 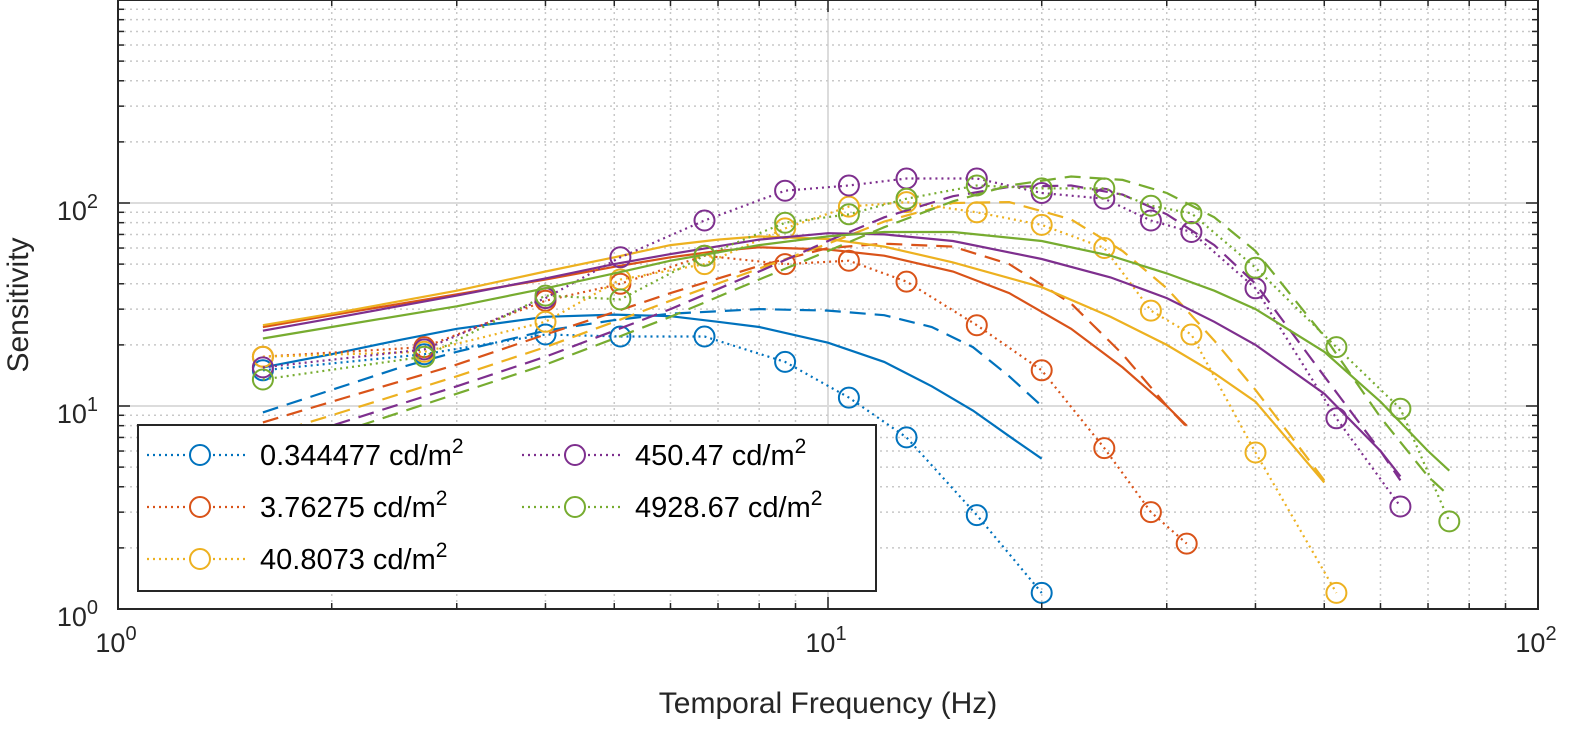 I want to click on legend-label: 40.8073 cd/m2, so click(x=353, y=557).